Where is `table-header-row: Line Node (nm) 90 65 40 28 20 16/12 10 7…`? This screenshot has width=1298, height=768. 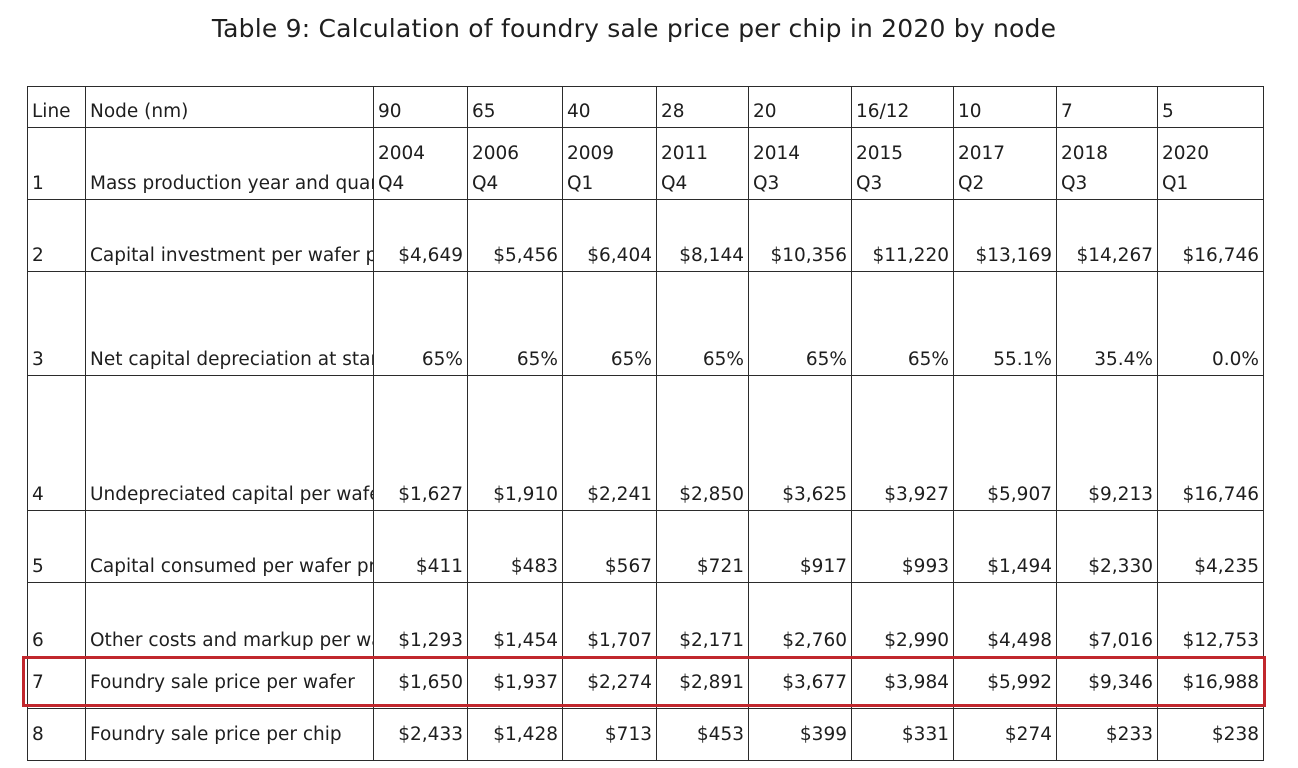 table-header-row: Line Node (nm) 90 65 40 28 20 16/12 10 7… is located at coordinates (645, 107).